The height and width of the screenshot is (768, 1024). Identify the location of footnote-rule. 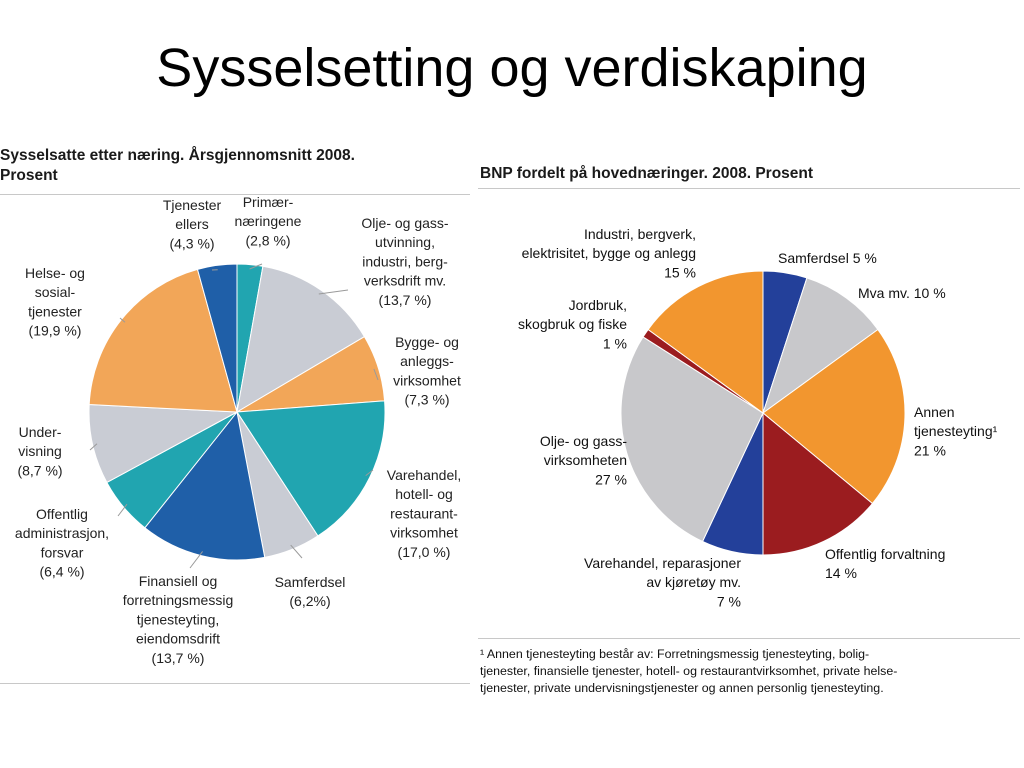
(749, 638).